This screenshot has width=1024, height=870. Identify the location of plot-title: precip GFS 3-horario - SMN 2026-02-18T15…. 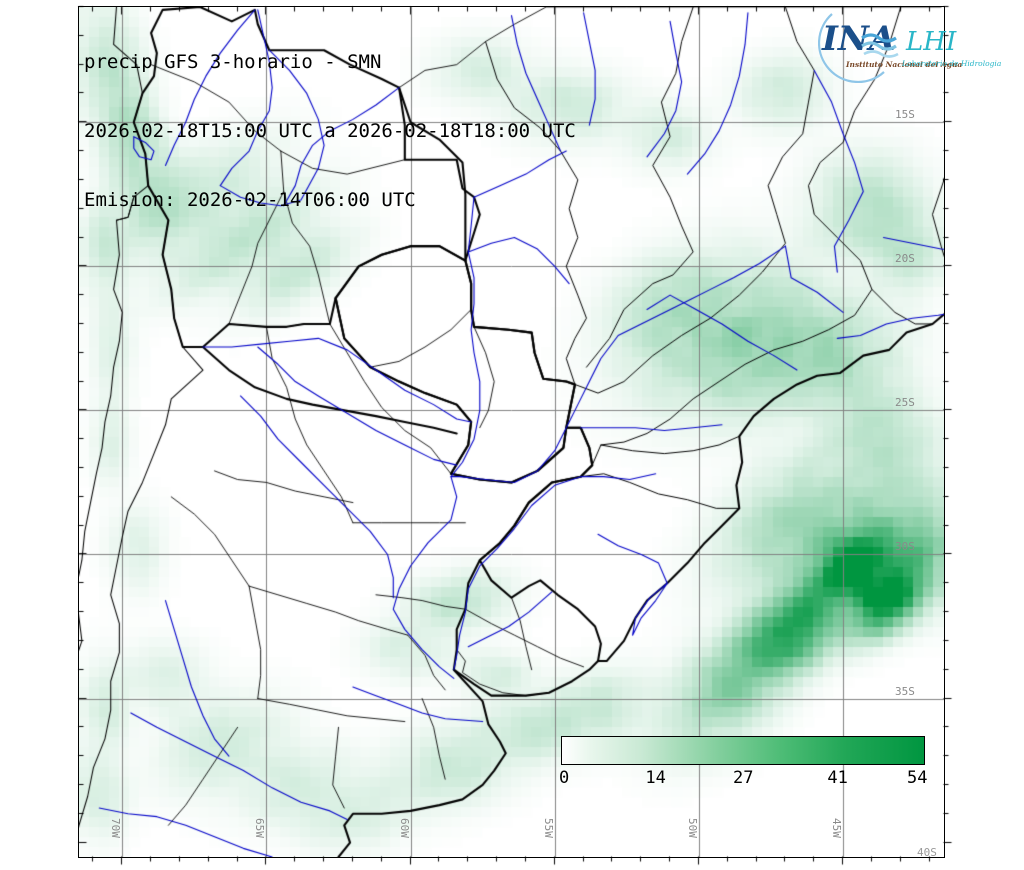
(330, 131).